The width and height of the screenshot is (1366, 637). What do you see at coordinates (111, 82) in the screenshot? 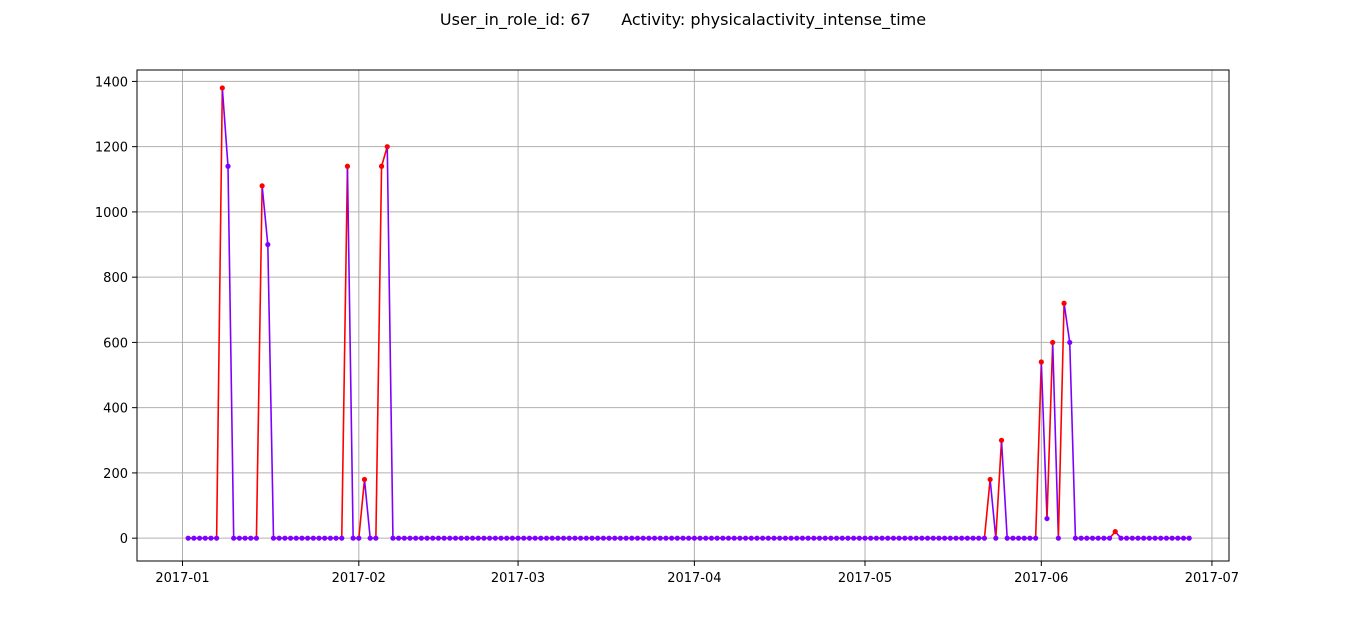
I see `y-tick-label: 1400` at bounding box center [111, 82].